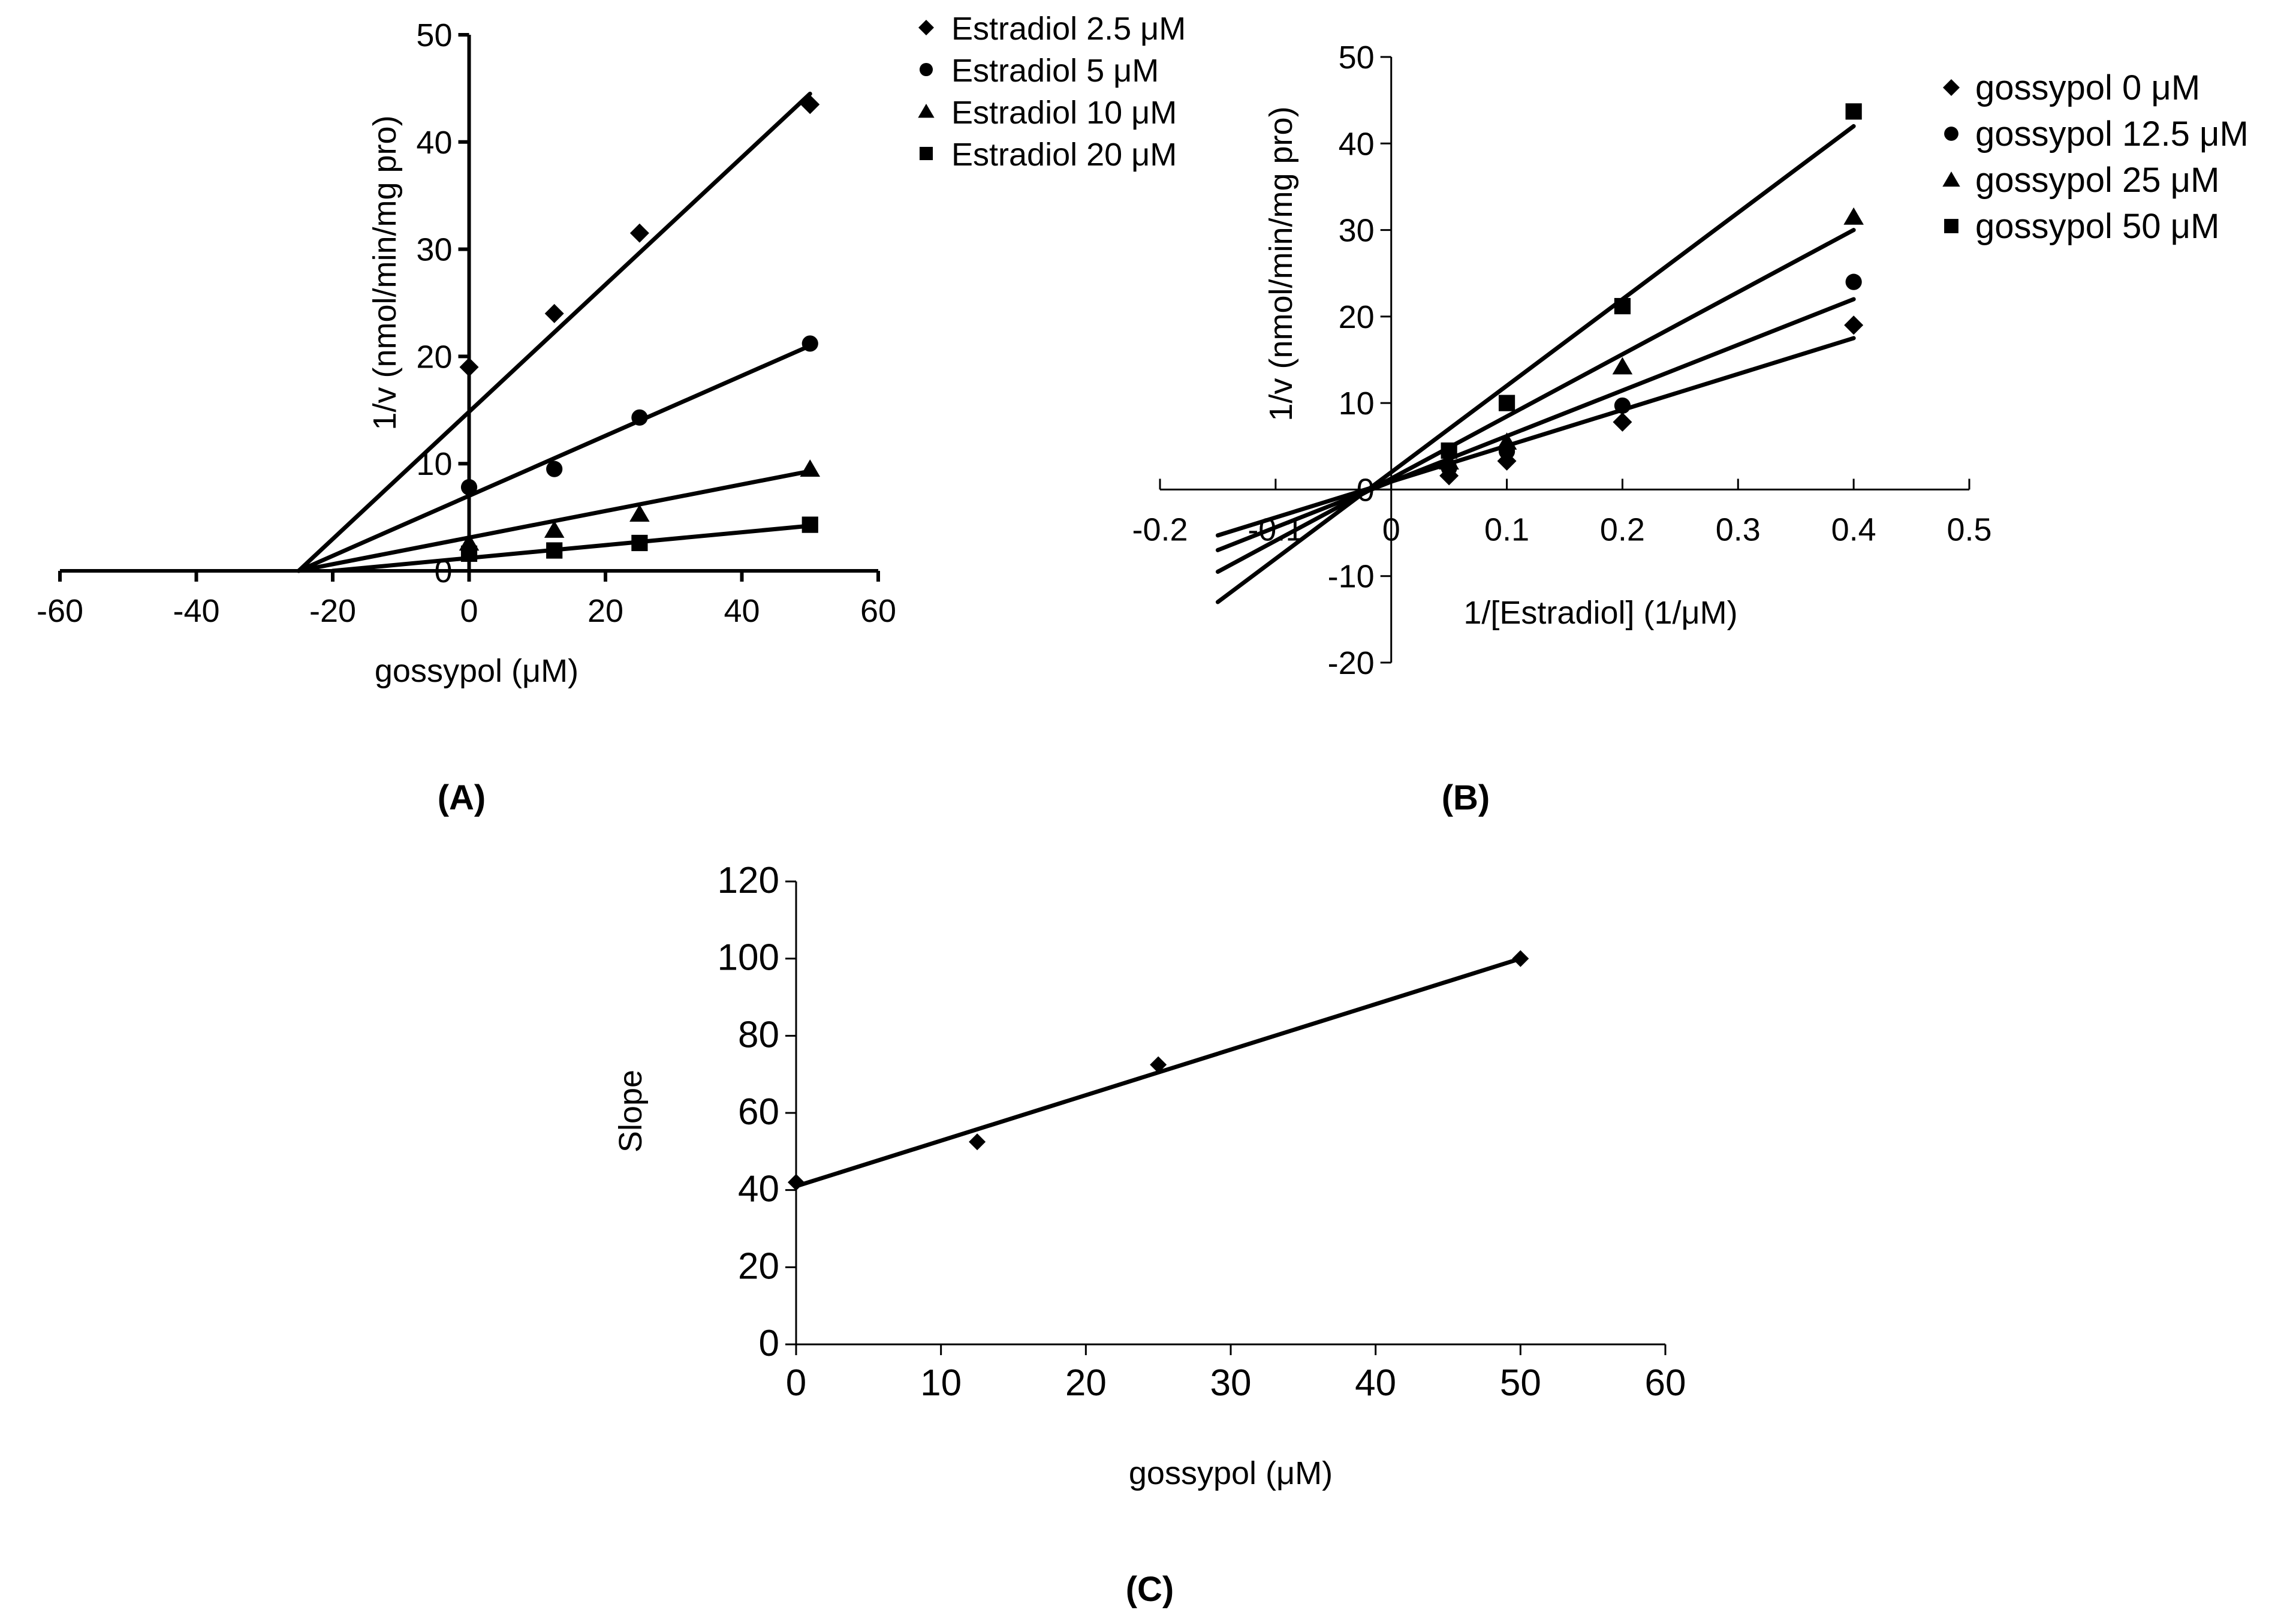 Image resolution: width=2296 pixels, height=1613 pixels. Describe the element at coordinates (1086, 1383) in the screenshot. I see `x-tick-label: 20` at that location.